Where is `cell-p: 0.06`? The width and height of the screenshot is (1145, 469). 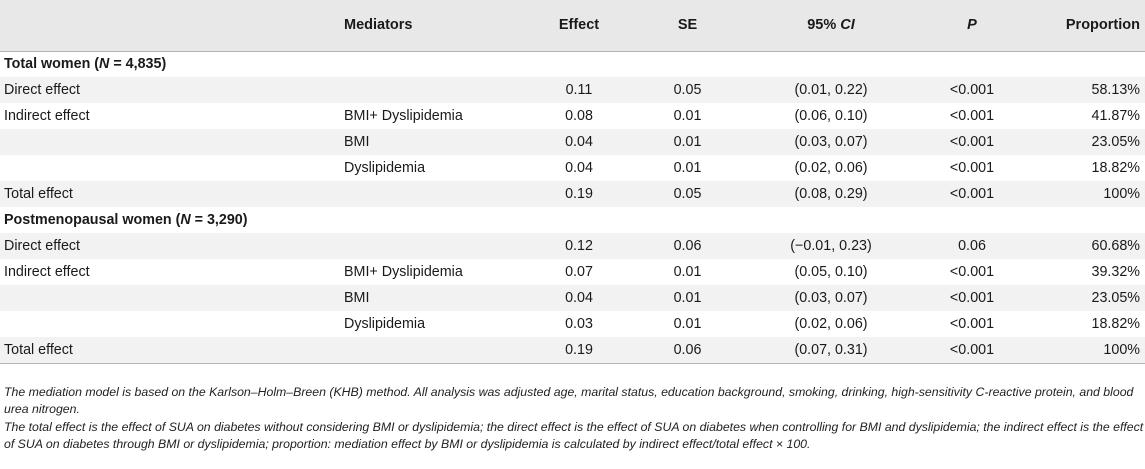 cell-p: 0.06 is located at coordinates (972, 246).